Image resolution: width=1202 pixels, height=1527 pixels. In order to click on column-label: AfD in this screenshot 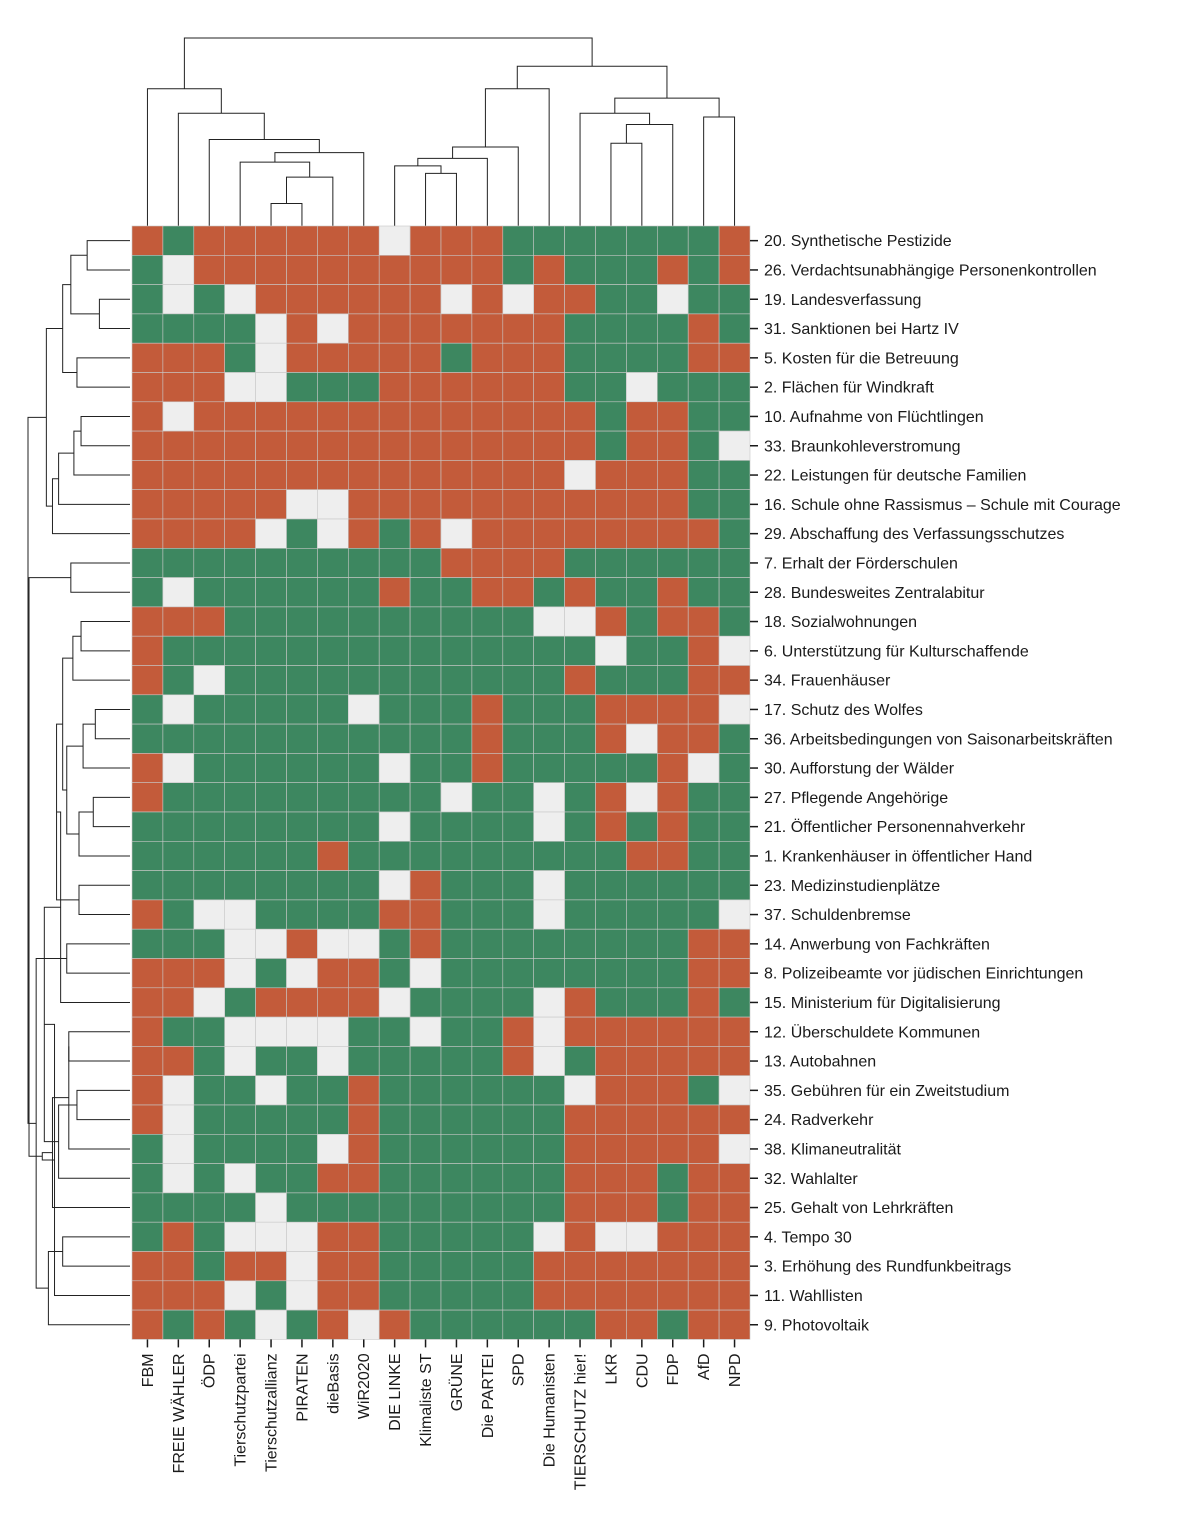, I will do `click(704, 1366)`.